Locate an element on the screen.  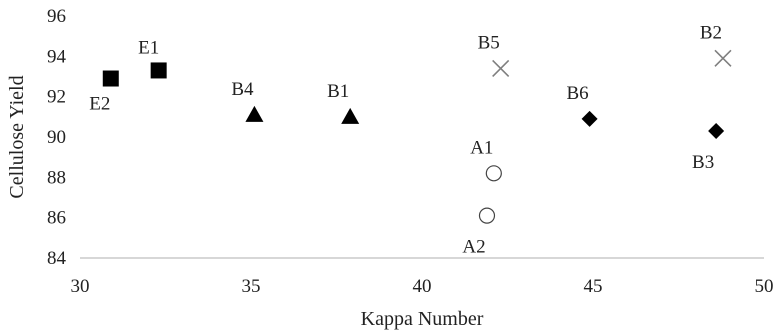
x-tick-label: 45 is located at coordinates (593, 286).